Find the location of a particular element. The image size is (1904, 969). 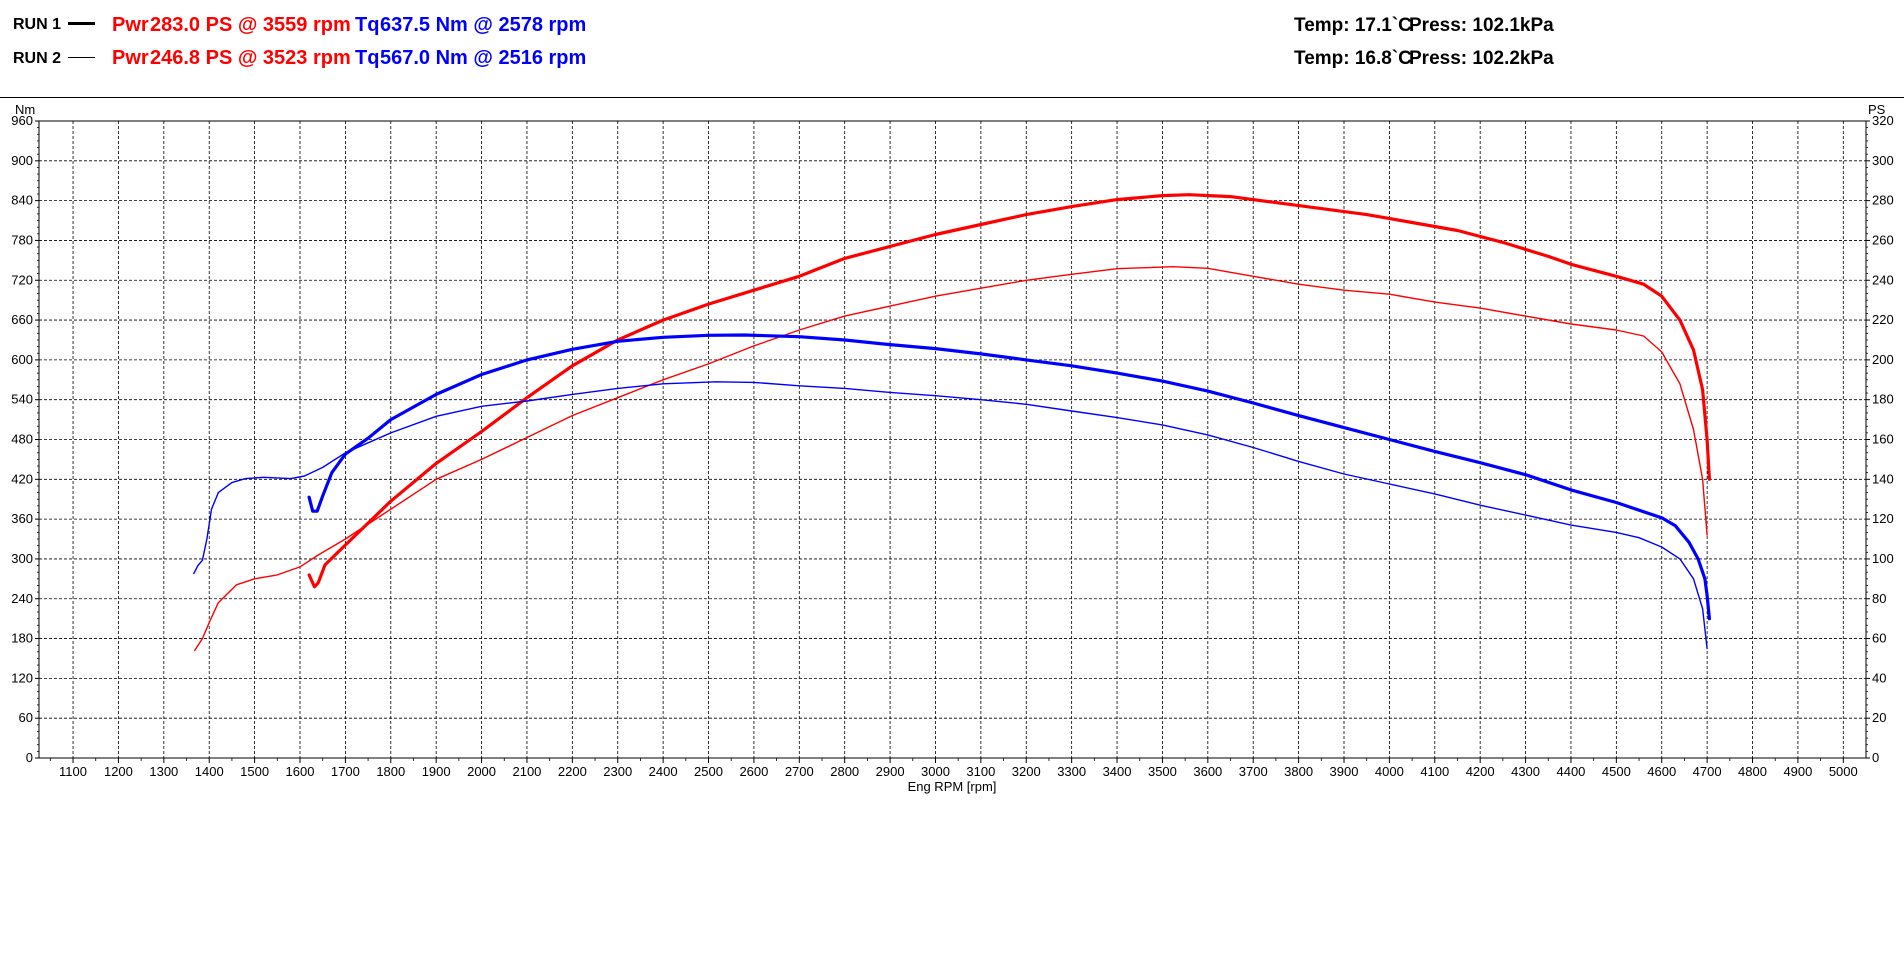

y-left-tick-label: 360 is located at coordinates (22, 518).